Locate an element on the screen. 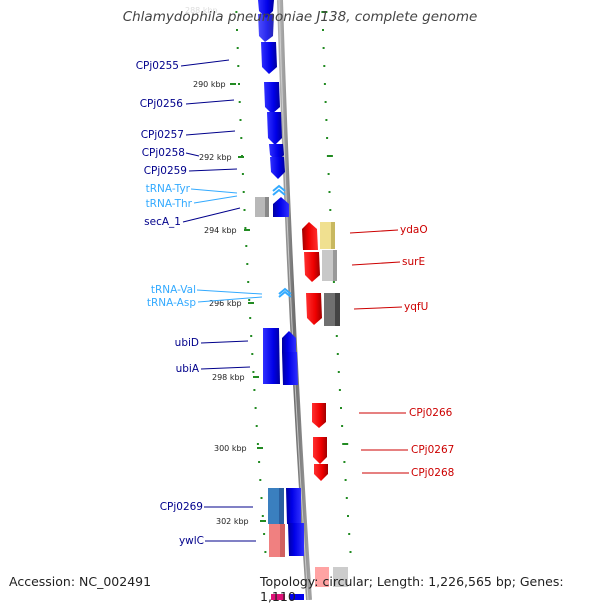  label-cpj0255: CPj0255 is located at coordinates (157, 66).